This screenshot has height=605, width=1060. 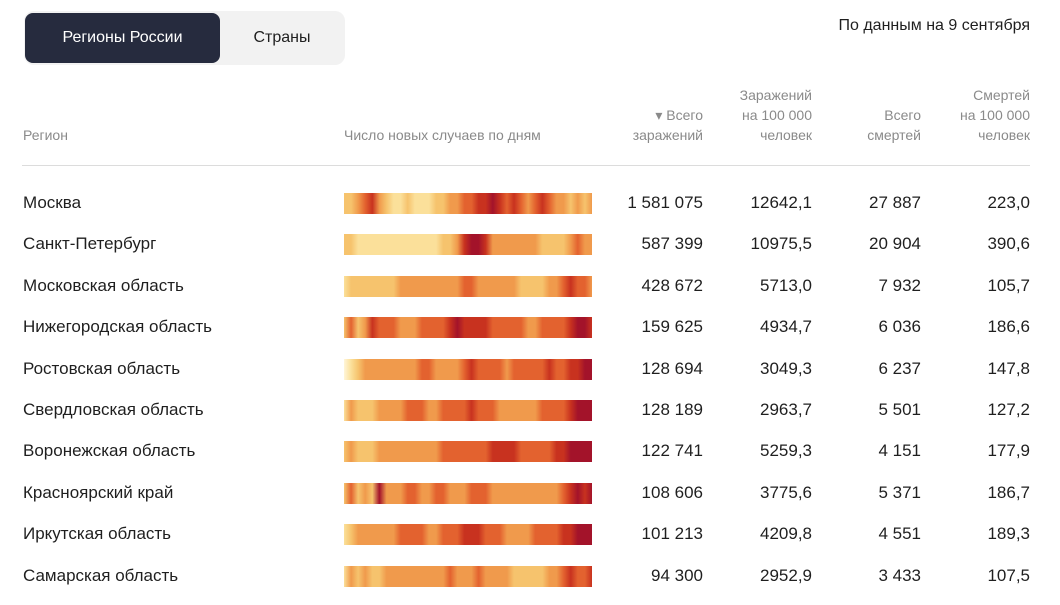 I want to click on deaths-per-100k-value: 105,7, so click(x=1008, y=285).